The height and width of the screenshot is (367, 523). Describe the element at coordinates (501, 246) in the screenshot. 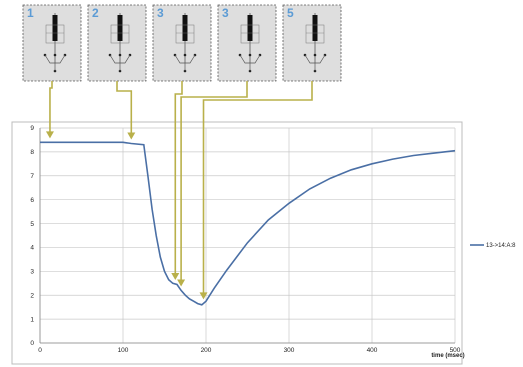

I see `legend-label: 13->14:A:8` at that location.